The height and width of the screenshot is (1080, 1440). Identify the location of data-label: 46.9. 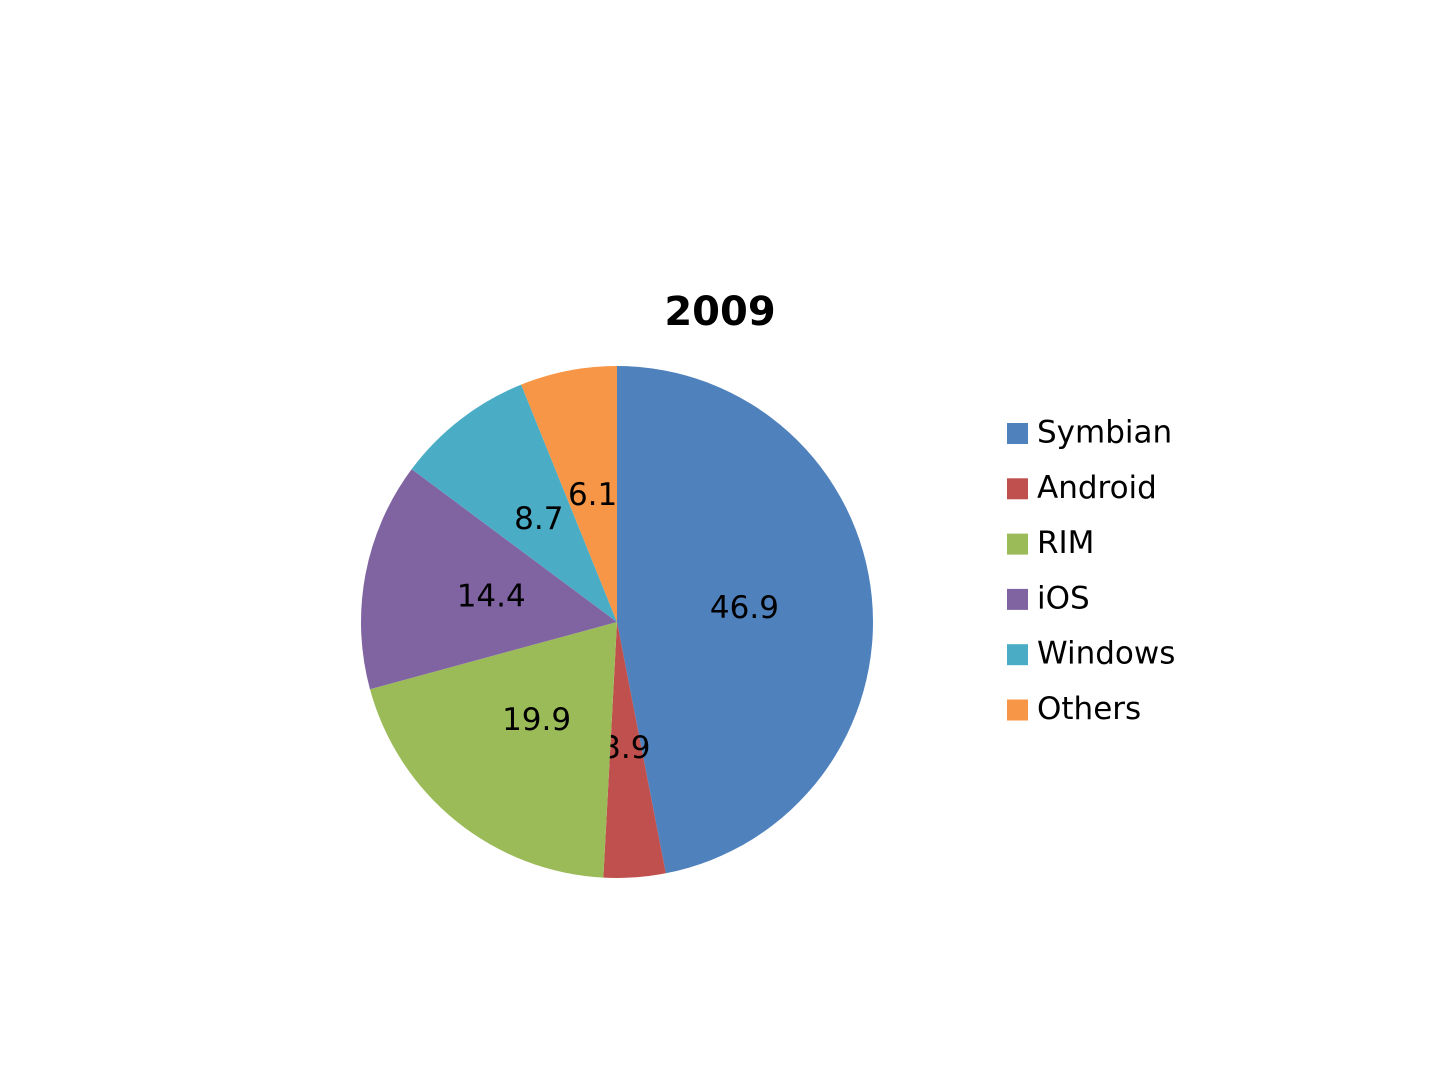
(744, 608).